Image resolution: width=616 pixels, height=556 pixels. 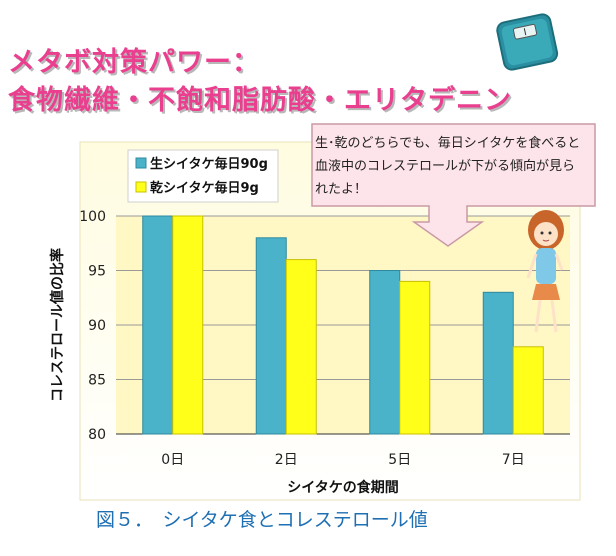 What do you see at coordinates (97, 272) in the screenshot?
I see `y-tick-label: 95` at bounding box center [97, 272].